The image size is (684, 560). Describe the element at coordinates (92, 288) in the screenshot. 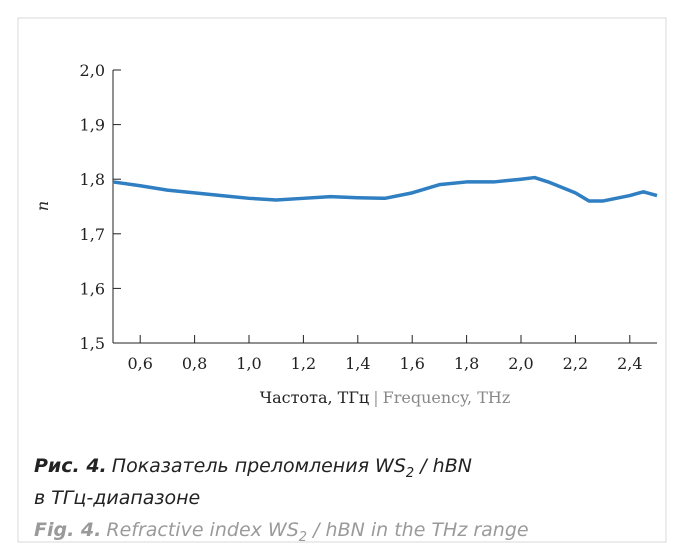

I see `y-tick-label: 1,6` at that location.